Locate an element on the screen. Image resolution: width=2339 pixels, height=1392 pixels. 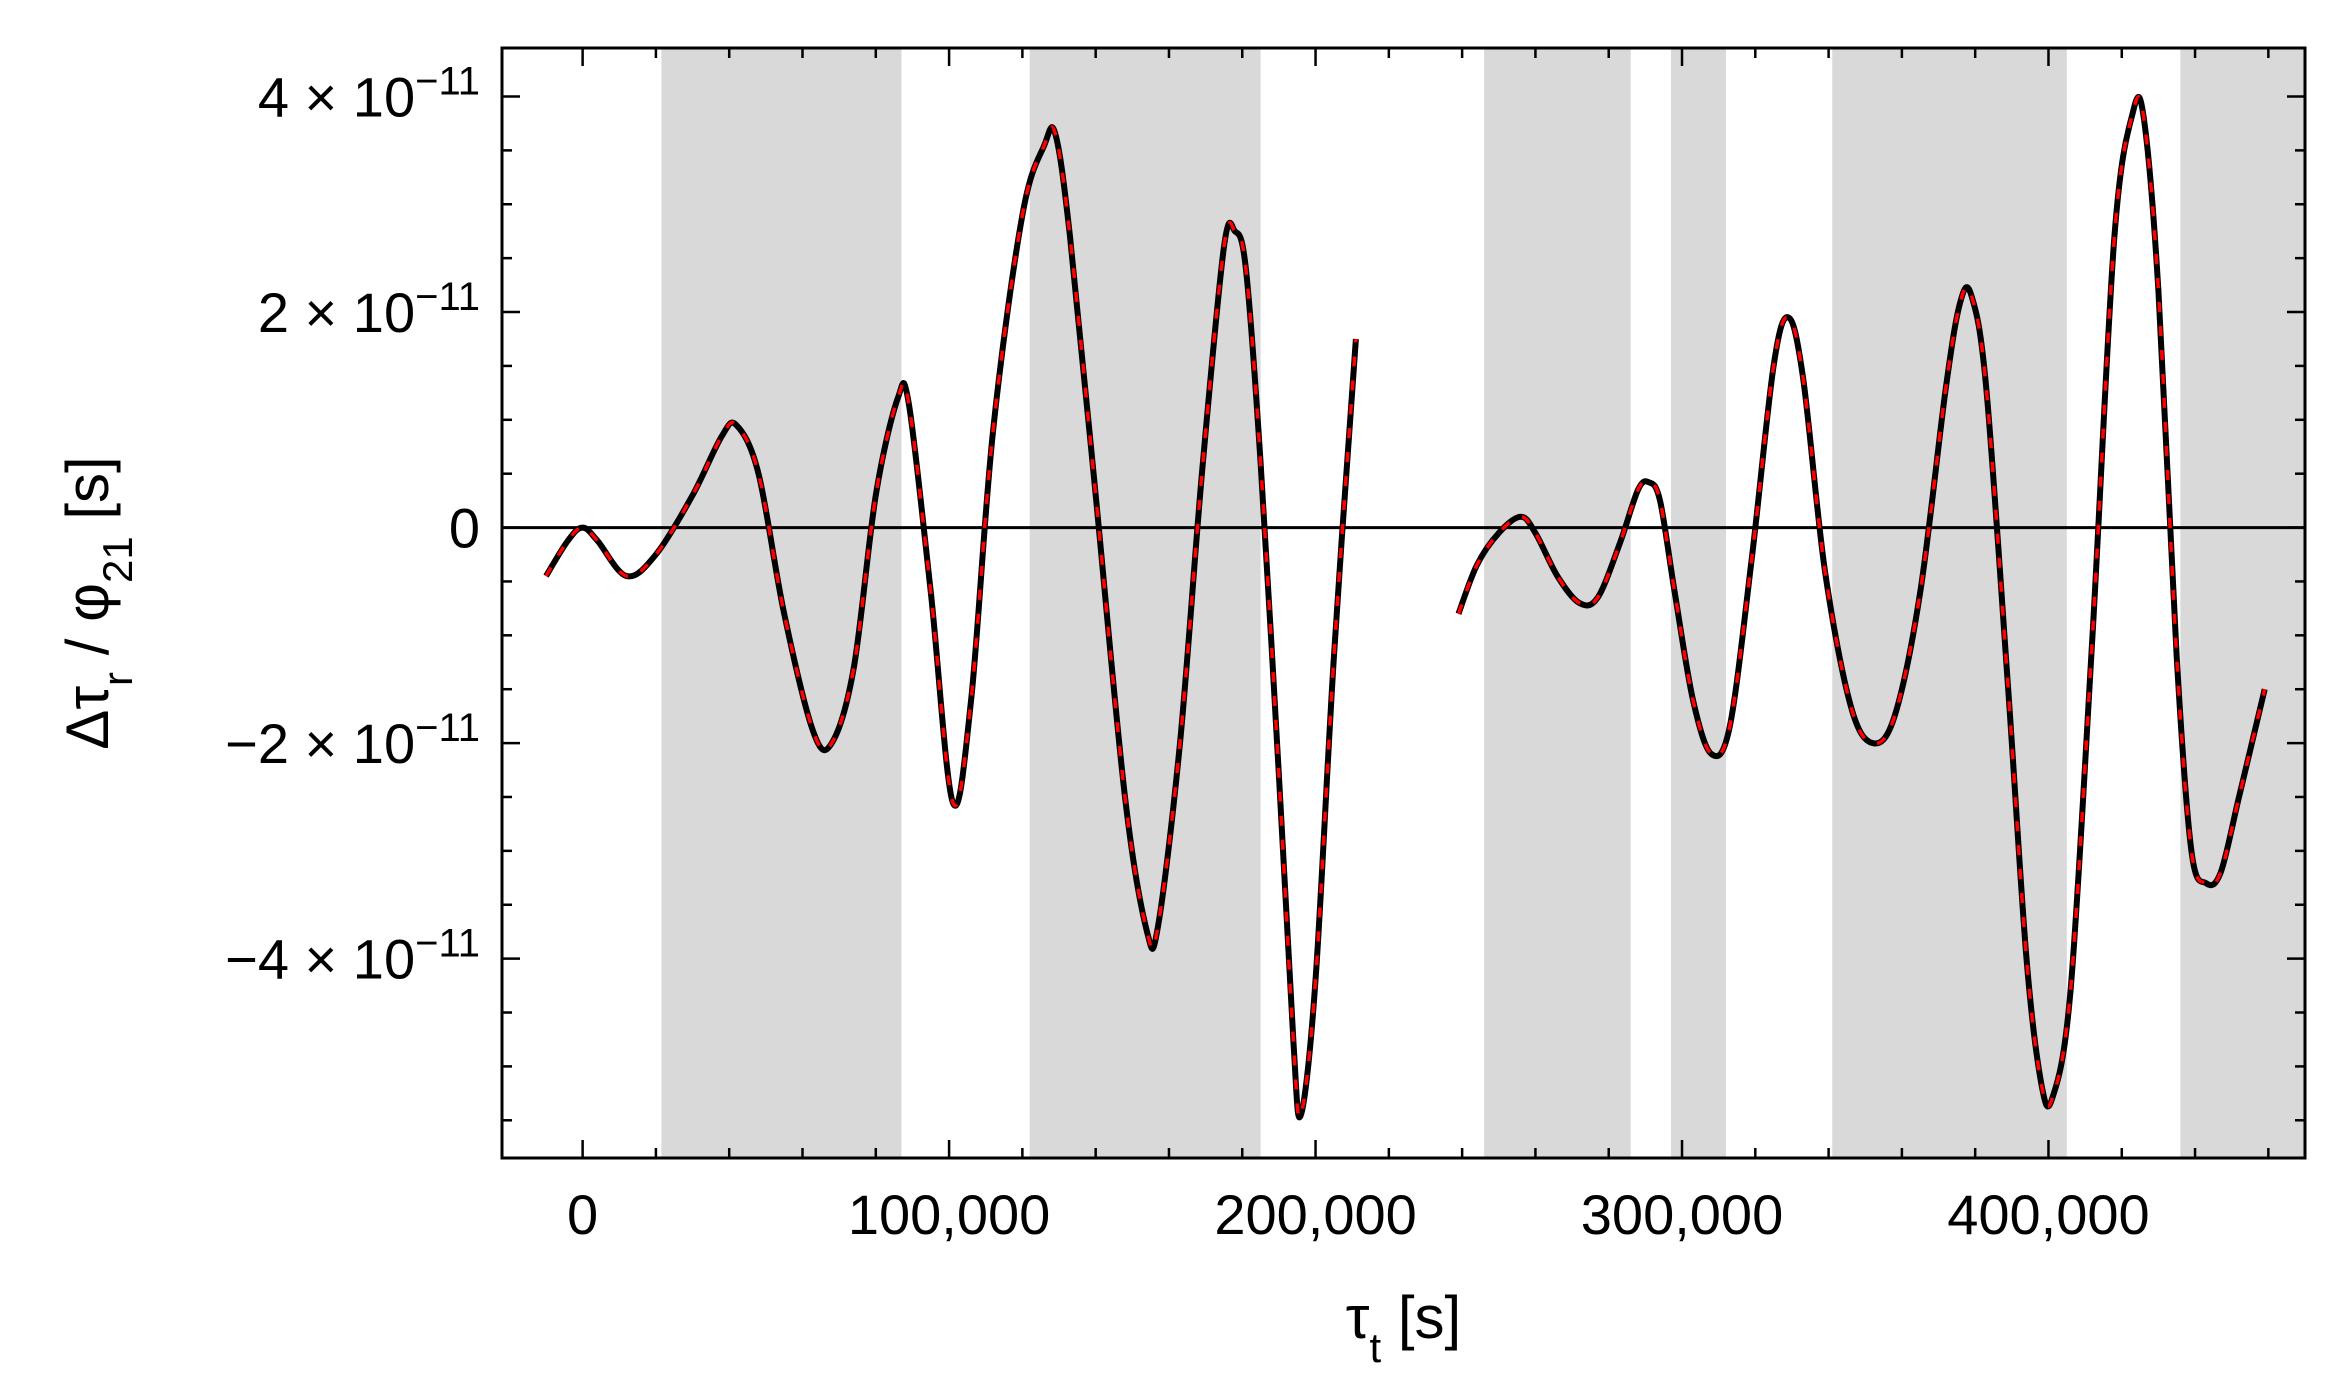
y-axis-title: Δτr / φ21 [s] is located at coordinates (97, 602).